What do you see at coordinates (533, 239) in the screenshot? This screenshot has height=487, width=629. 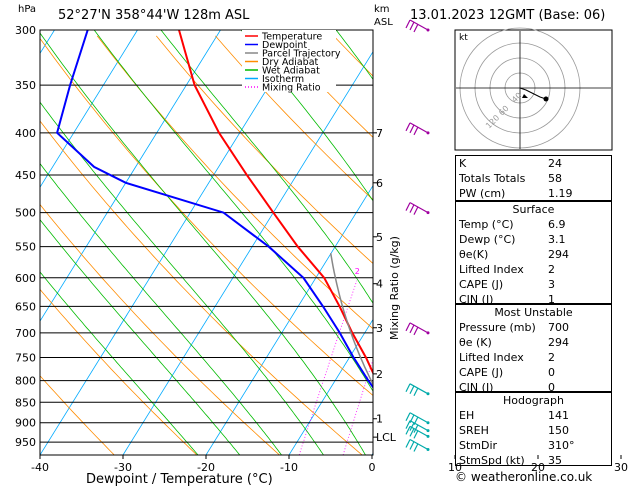 I see `surface-row: Dewp (°C)3.1` at bounding box center [533, 239].